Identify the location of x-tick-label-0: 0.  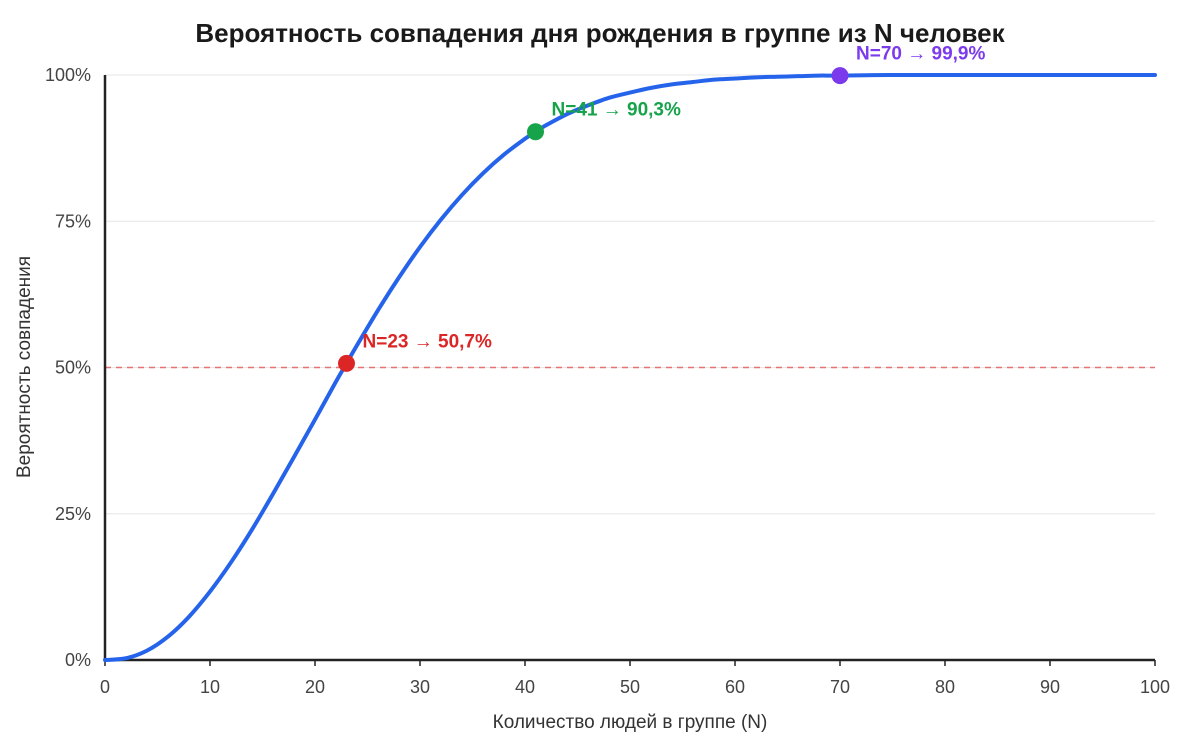
(105, 687).